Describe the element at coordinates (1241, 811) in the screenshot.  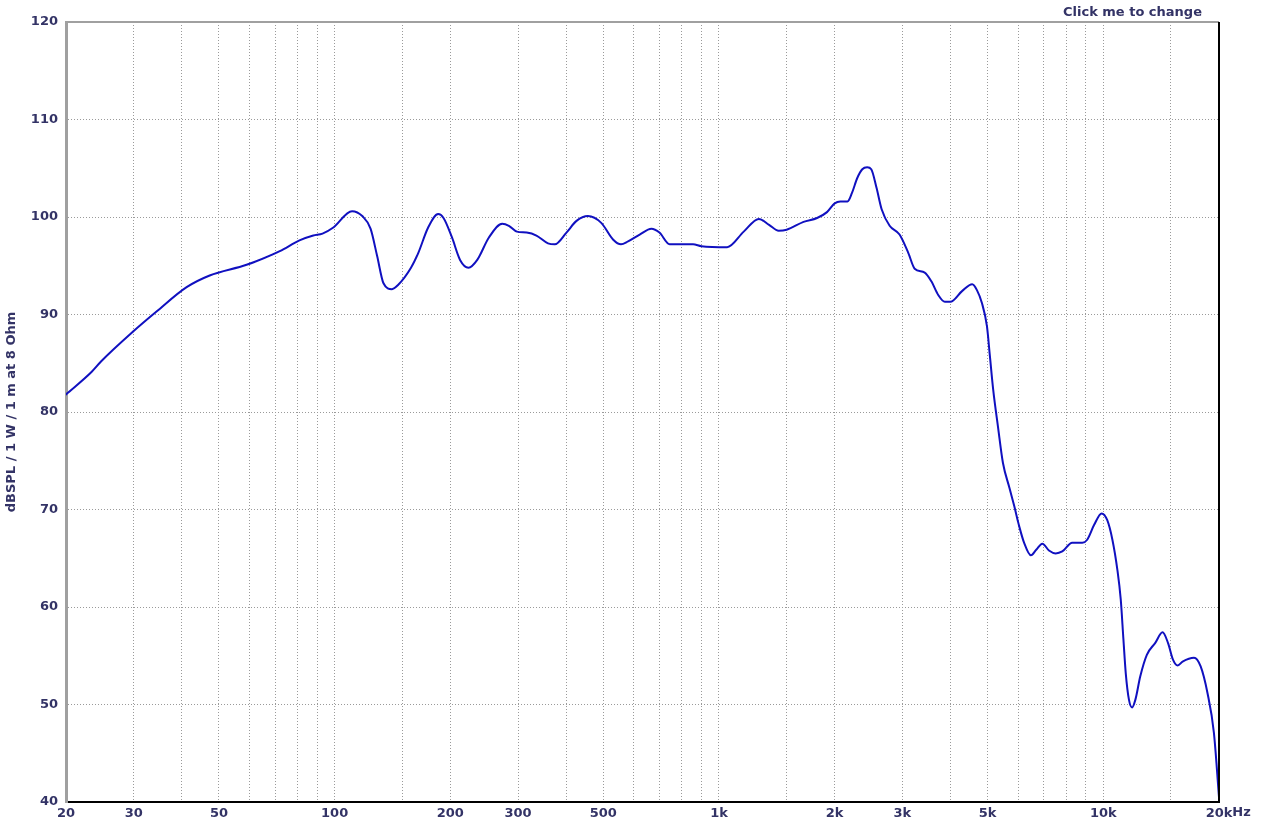
I see `x-axis-title: Hz` at that location.